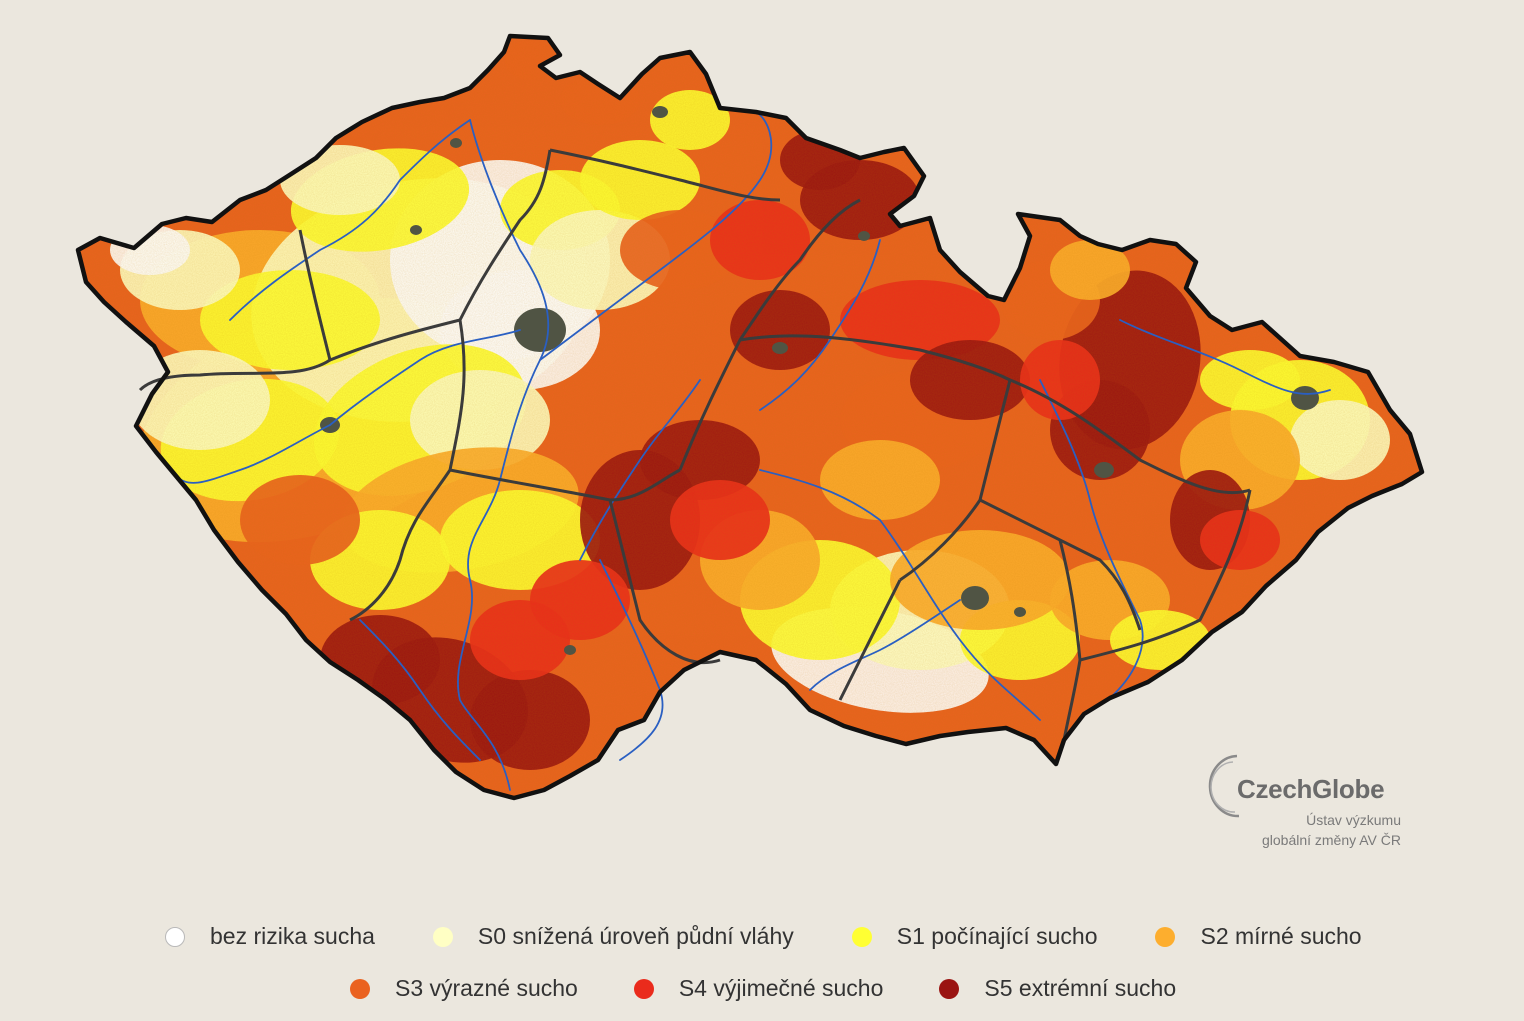 The height and width of the screenshot is (1021, 1524). I want to click on logo-arc-icon, so click(1224, 786).